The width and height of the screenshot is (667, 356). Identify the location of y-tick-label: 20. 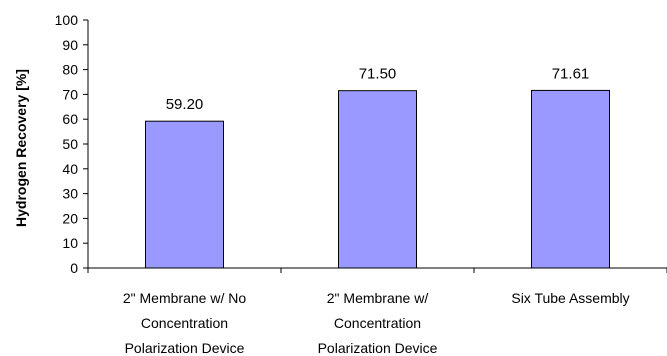
(70, 218).